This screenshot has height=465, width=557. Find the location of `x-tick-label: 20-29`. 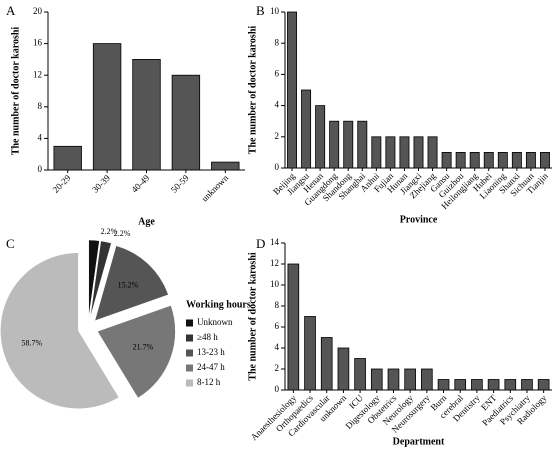

x-tick-label: 20-29 is located at coordinates (62, 183).